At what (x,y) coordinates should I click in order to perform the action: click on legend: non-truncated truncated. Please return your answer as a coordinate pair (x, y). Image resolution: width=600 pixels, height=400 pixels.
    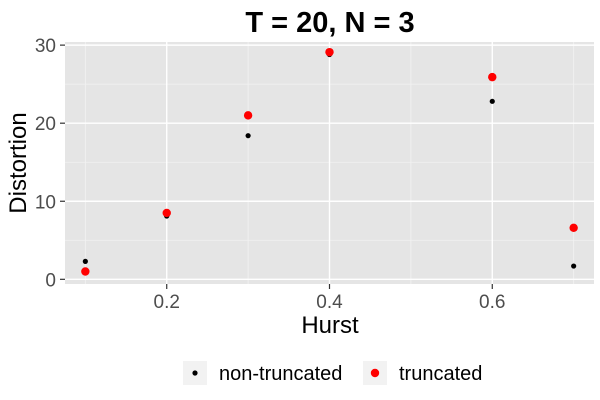
    Looking at the image, I should click on (332, 373).